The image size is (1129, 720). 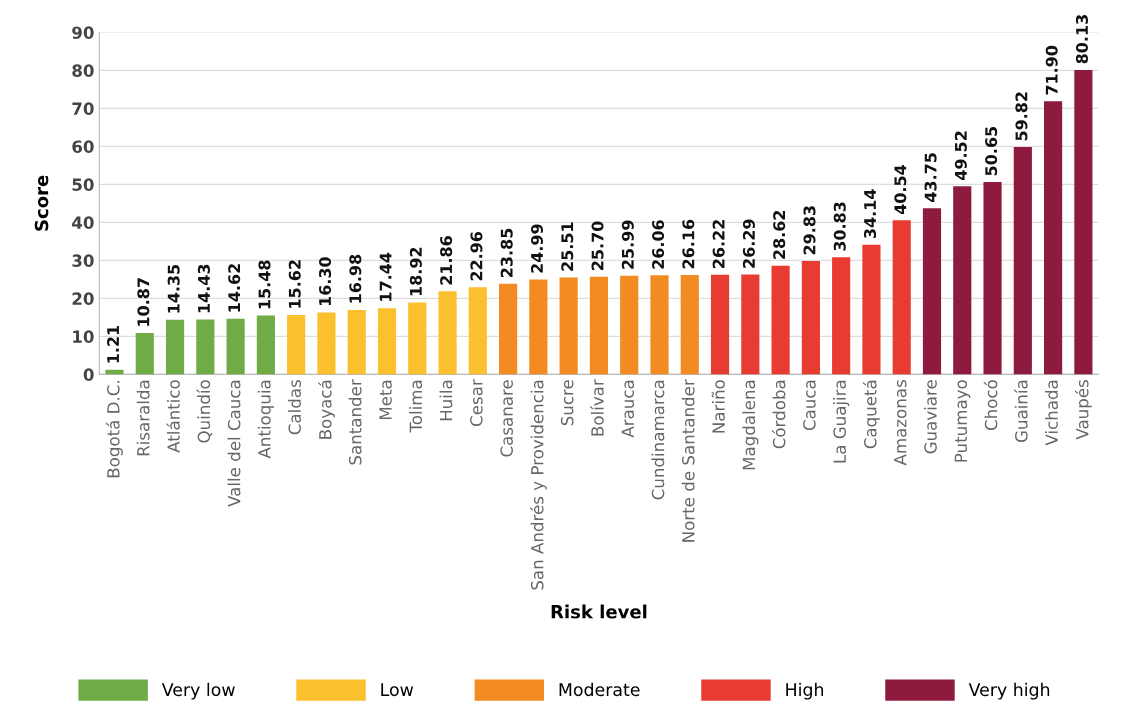 What do you see at coordinates (809, 405) in the screenshot?
I see `x-tick-label: Cauca` at bounding box center [809, 405].